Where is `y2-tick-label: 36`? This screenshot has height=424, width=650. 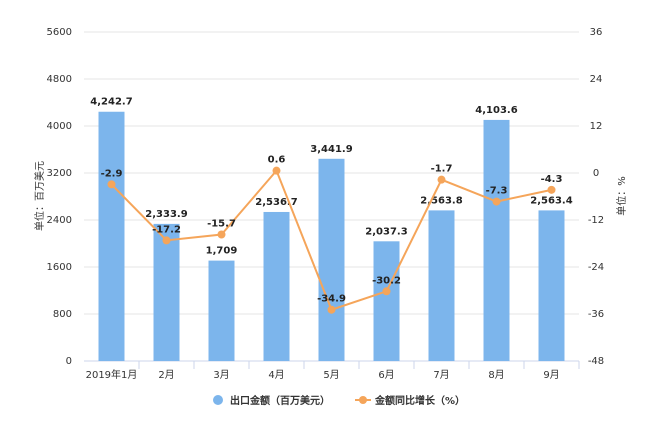 y2-tick-label: 36 is located at coordinates (596, 32).